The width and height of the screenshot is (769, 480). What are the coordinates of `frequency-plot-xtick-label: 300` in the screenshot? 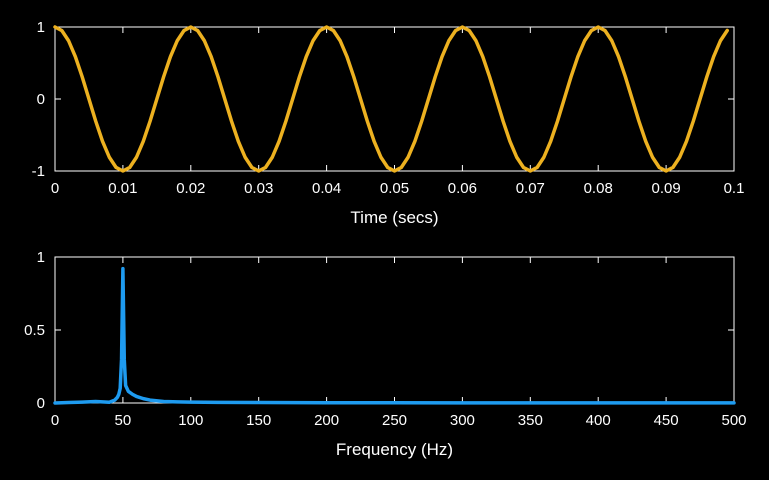 It's located at (462, 420).